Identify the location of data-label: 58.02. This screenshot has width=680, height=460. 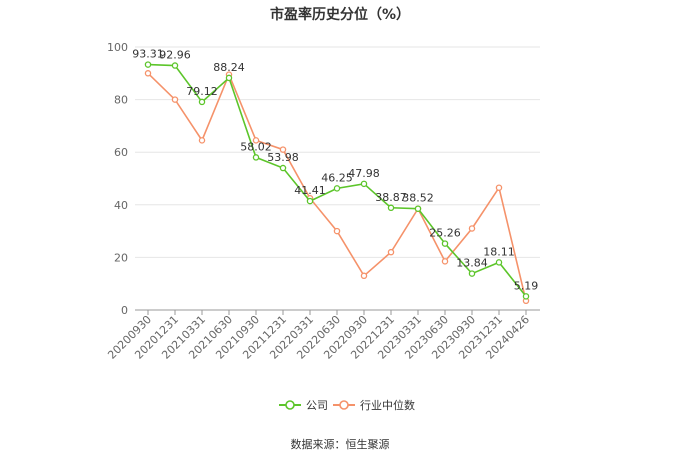
(256, 146).